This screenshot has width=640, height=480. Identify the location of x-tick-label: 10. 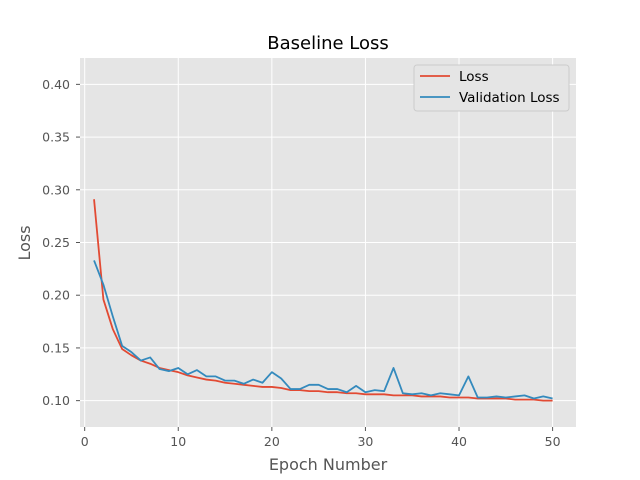
(178, 441).